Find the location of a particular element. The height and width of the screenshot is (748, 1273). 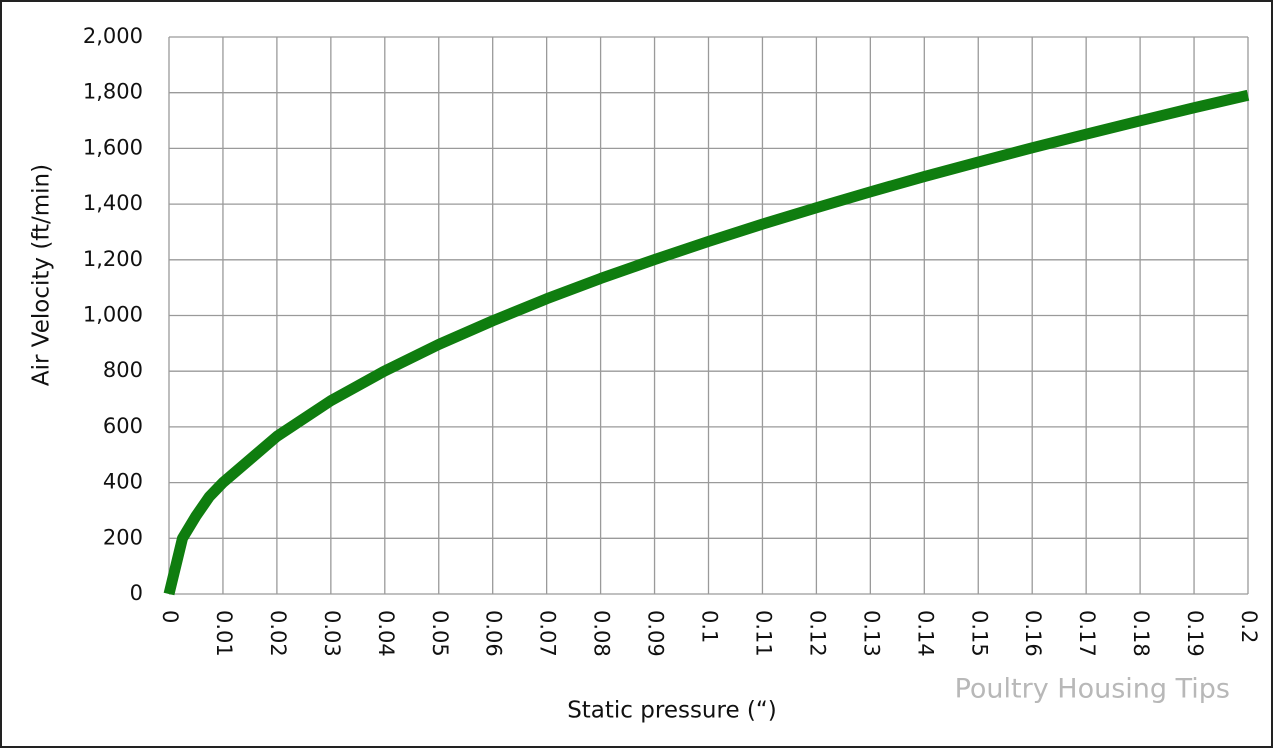

x-tick-label: 0.06 is located at coordinates (494, 633).